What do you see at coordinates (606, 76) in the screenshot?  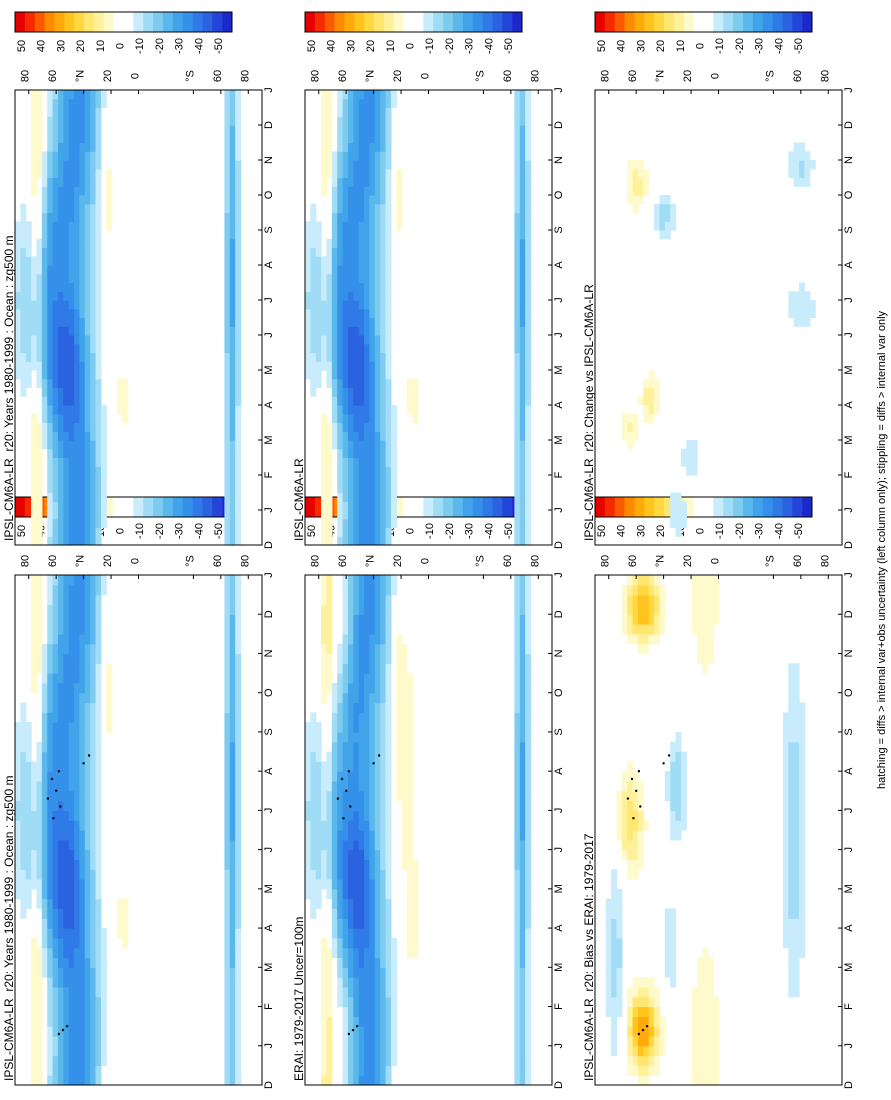 I see `lat-tick-label: 80` at bounding box center [606, 76].